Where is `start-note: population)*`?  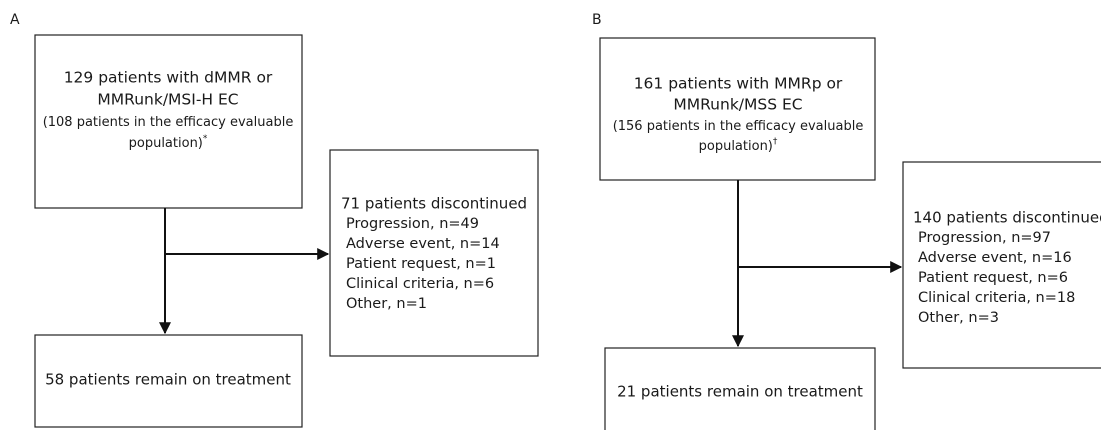 start-note: population)* is located at coordinates (168, 142).